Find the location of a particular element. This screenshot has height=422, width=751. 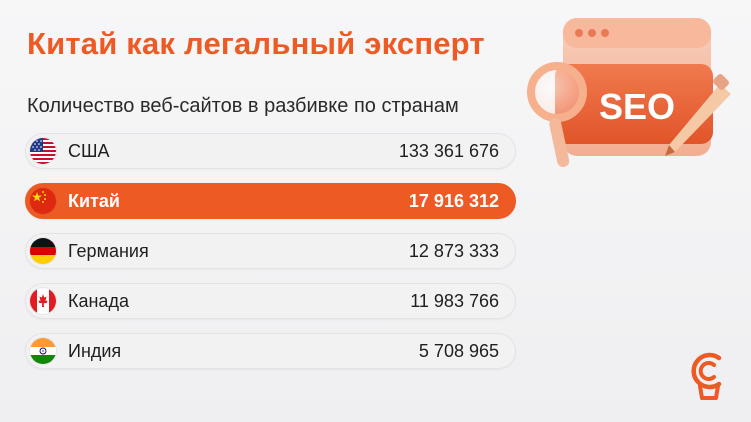

country-row-india: Индия 5 708 965 is located at coordinates (270, 351).